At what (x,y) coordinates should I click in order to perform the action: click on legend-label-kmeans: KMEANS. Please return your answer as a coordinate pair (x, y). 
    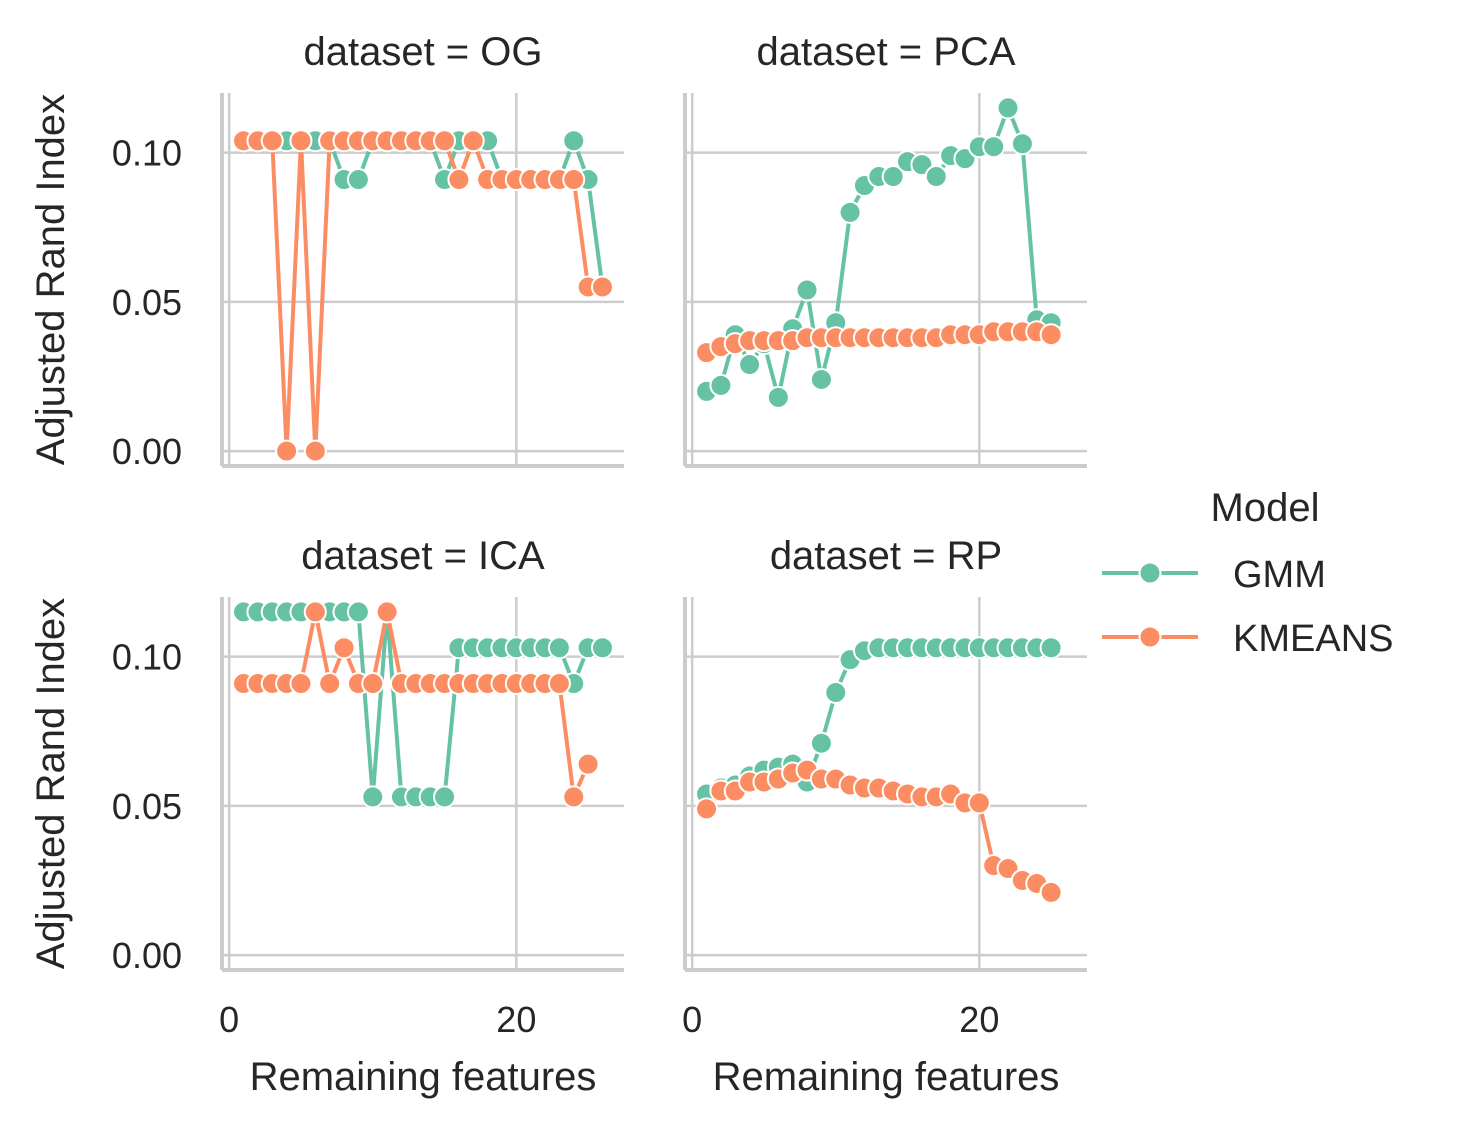
    Looking at the image, I should click on (1313, 639).